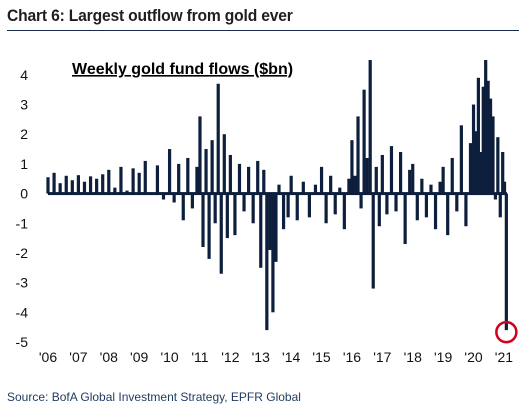 The height and width of the screenshot is (417, 525). I want to click on title-divider, so click(263, 30).